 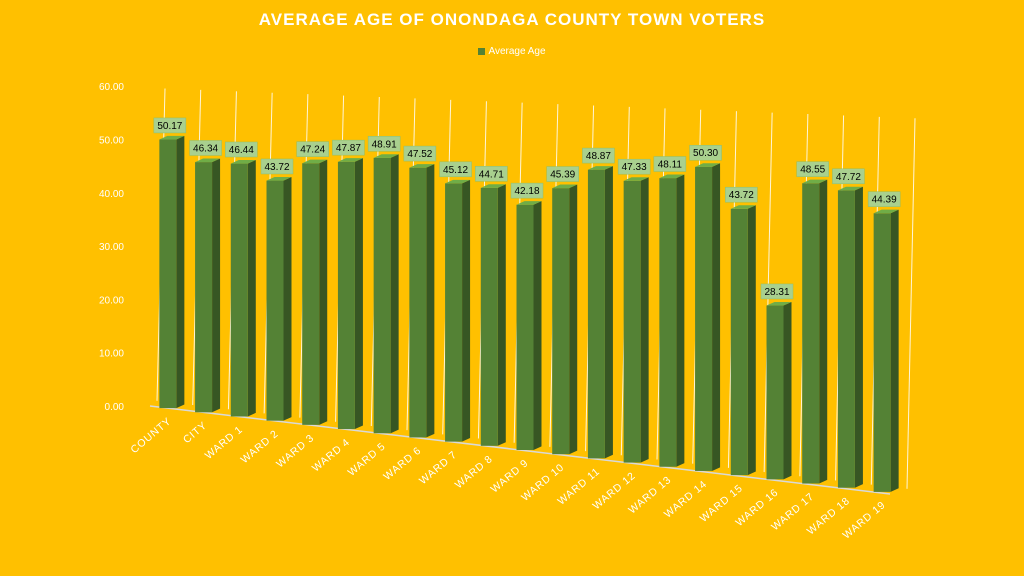 What do you see at coordinates (517, 51) in the screenshot?
I see `legend-label: Average Age` at bounding box center [517, 51].